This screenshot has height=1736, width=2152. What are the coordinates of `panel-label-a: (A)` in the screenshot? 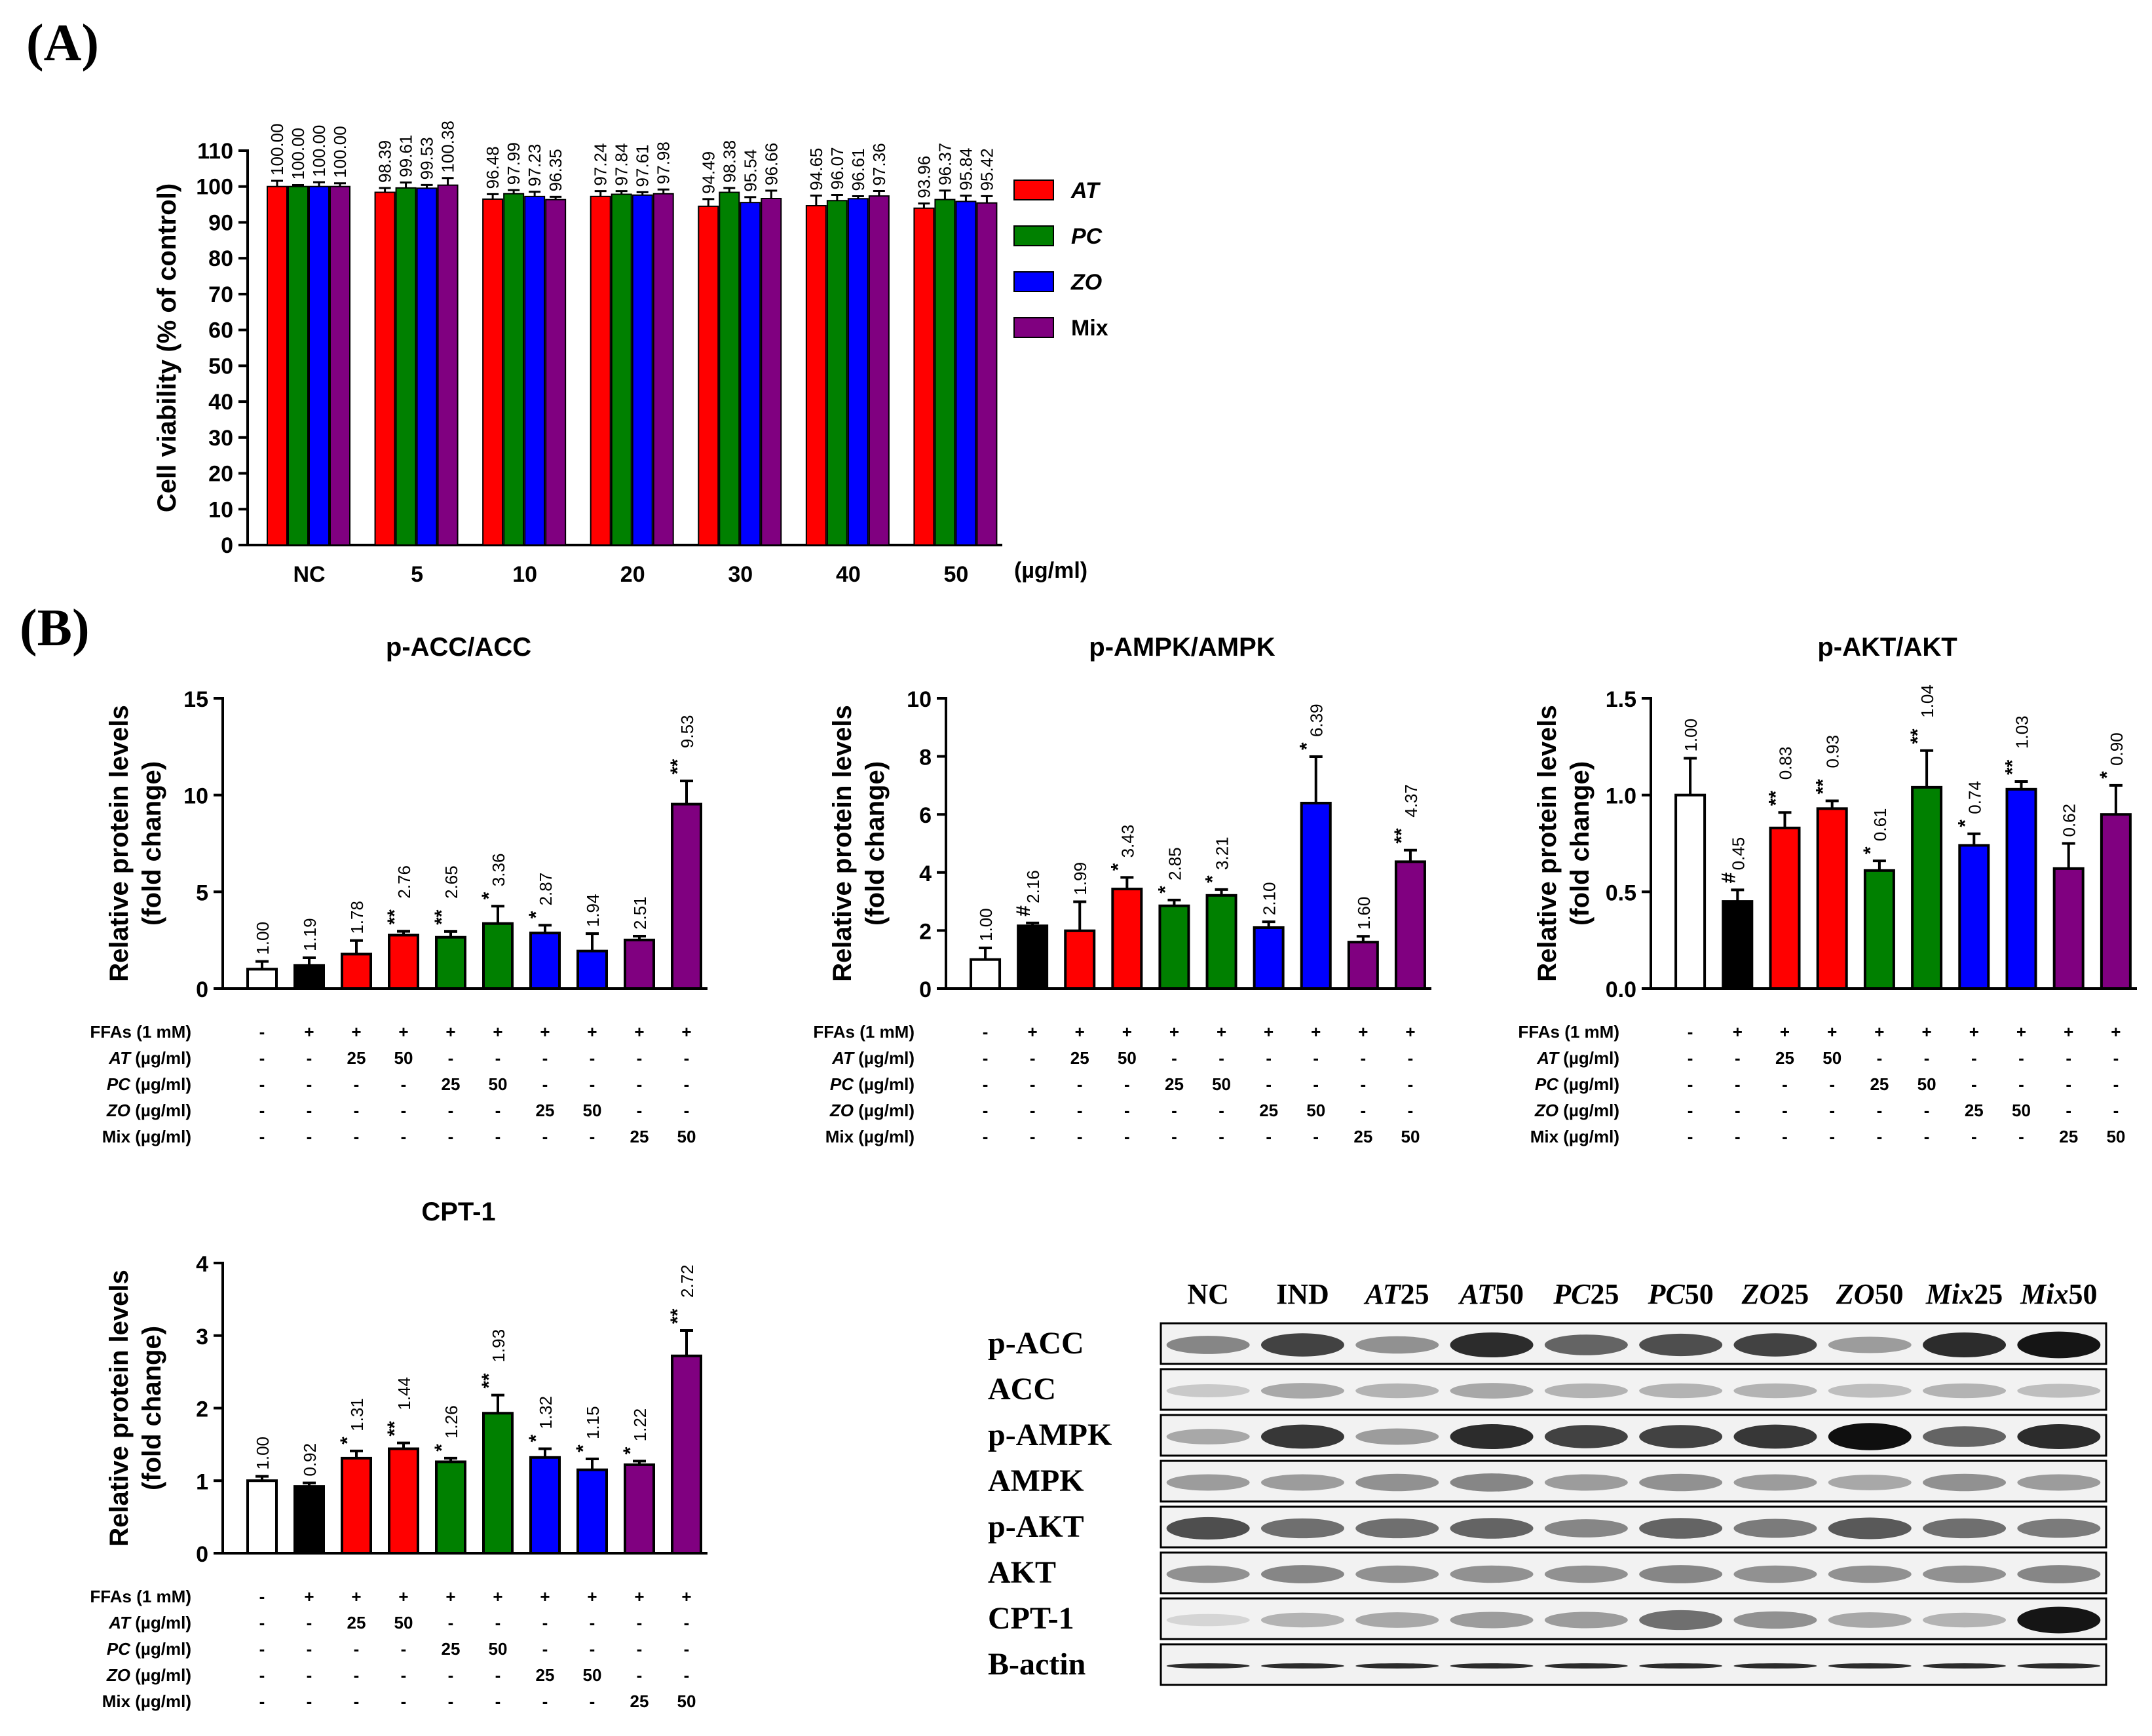 It's located at (62, 43).